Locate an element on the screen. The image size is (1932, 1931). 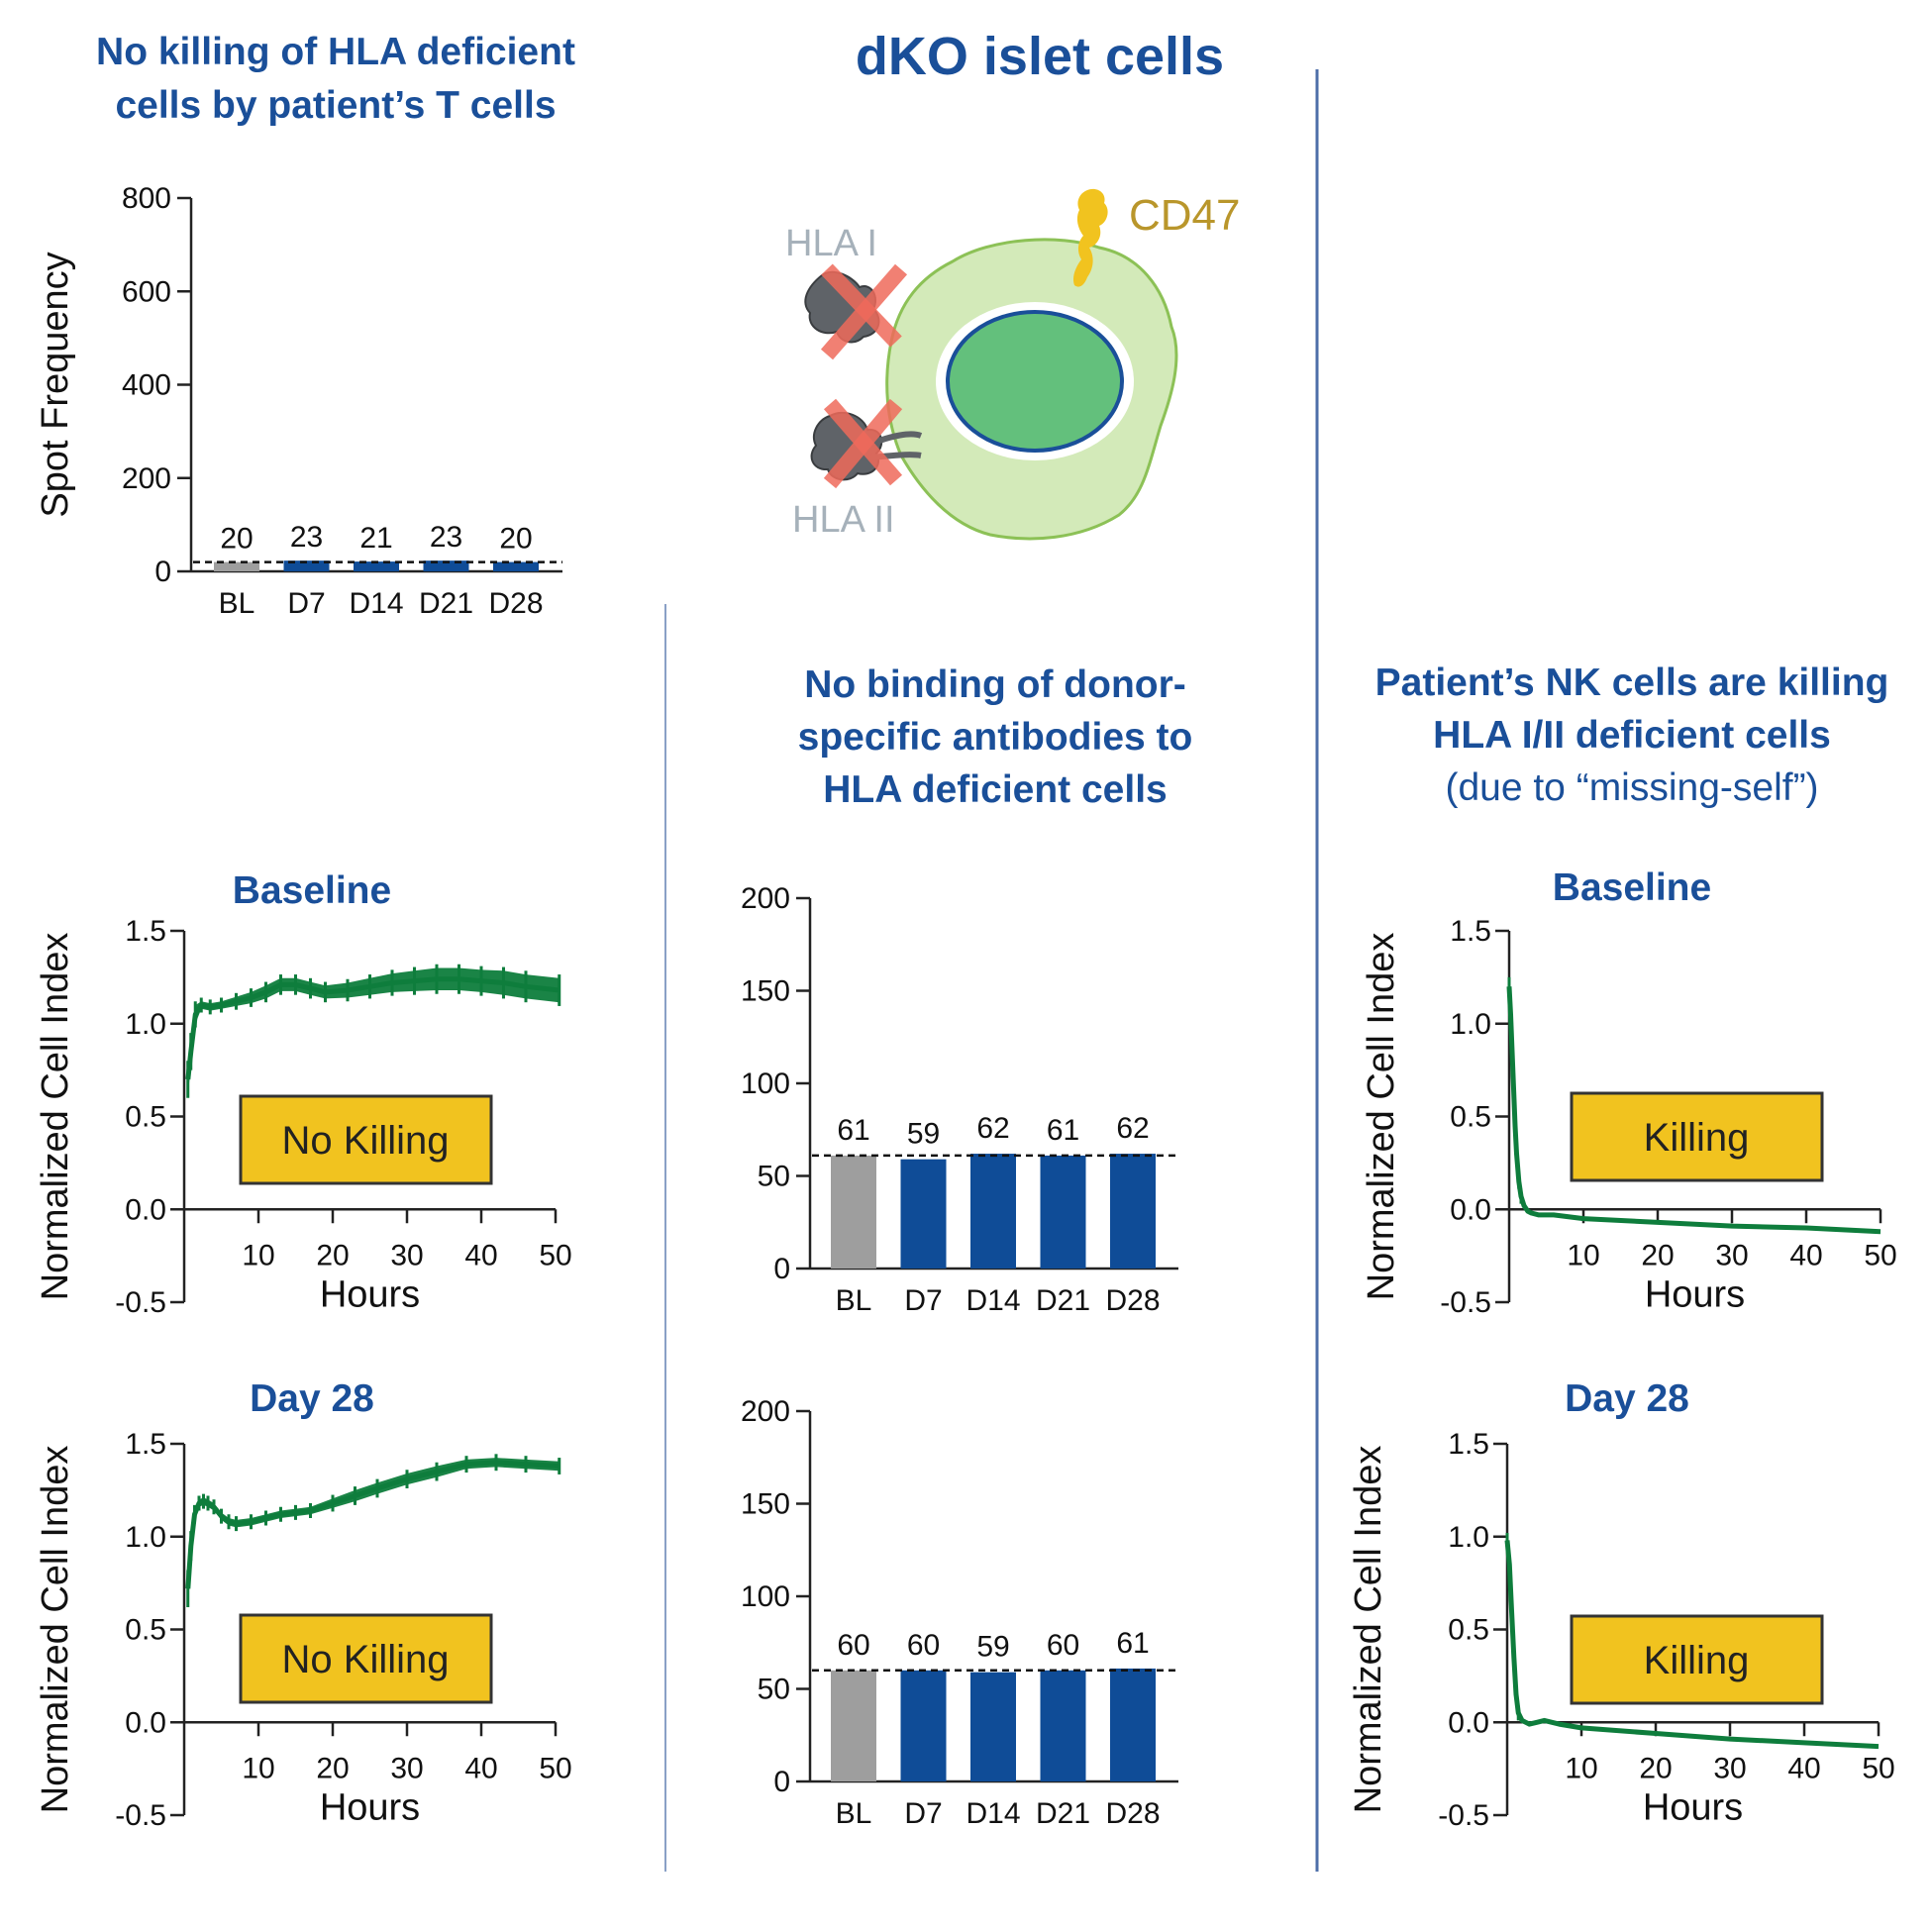
dsa-day28-chart: 0 50 100 150 200 60 BL 60 D7 59 D14 60 D21 61 D28 is located at coordinates (959, 1612).